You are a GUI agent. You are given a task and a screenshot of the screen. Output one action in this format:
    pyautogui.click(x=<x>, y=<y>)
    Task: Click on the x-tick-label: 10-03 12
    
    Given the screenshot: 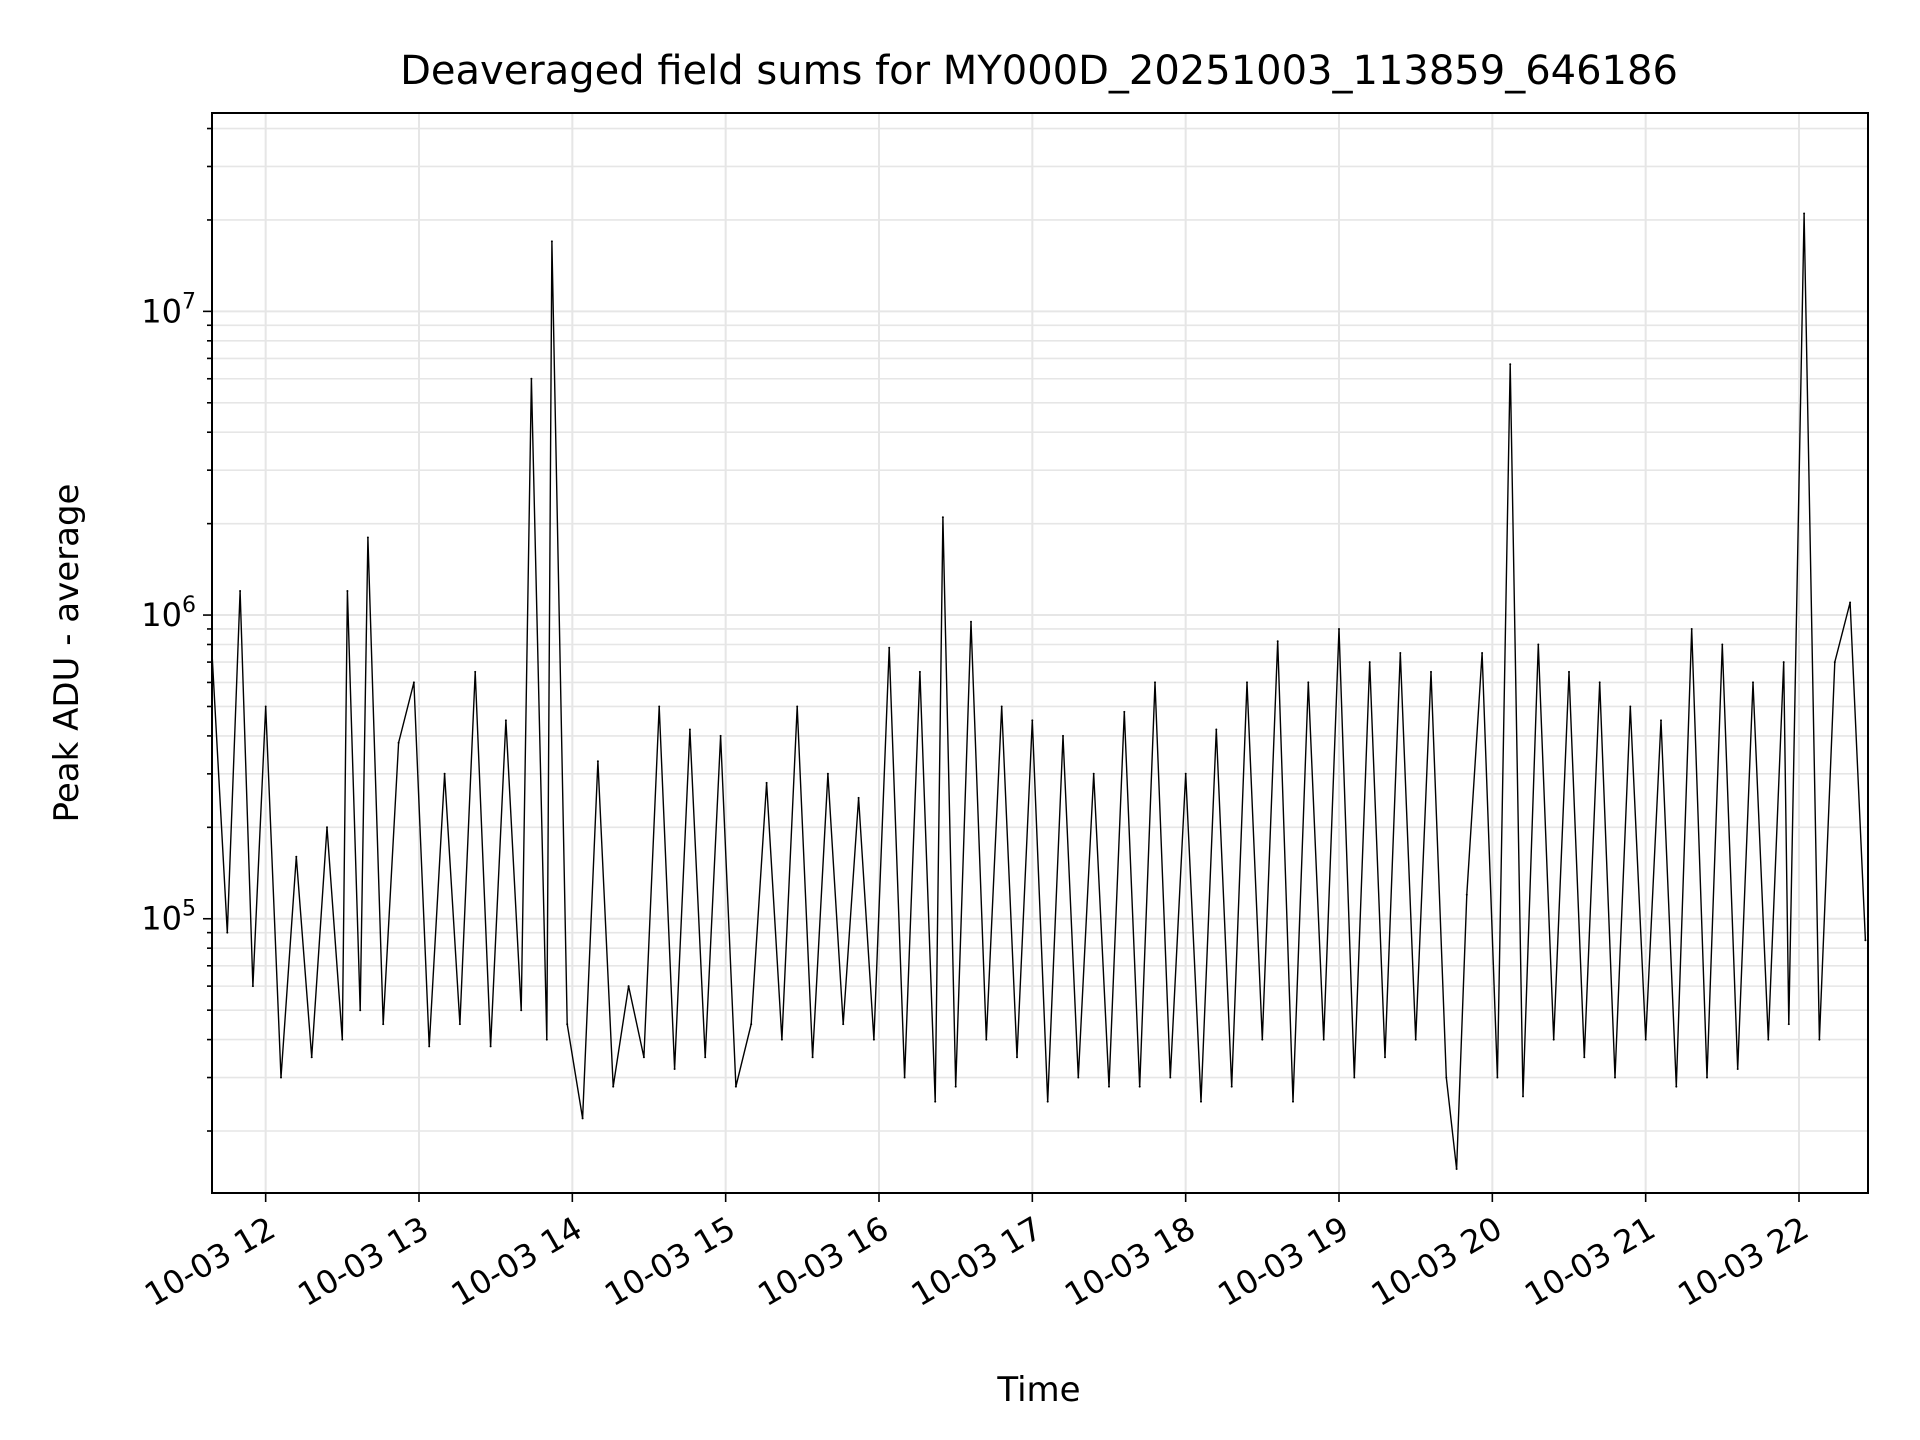 What is the action you would take?
    pyautogui.click(x=210, y=1261)
    